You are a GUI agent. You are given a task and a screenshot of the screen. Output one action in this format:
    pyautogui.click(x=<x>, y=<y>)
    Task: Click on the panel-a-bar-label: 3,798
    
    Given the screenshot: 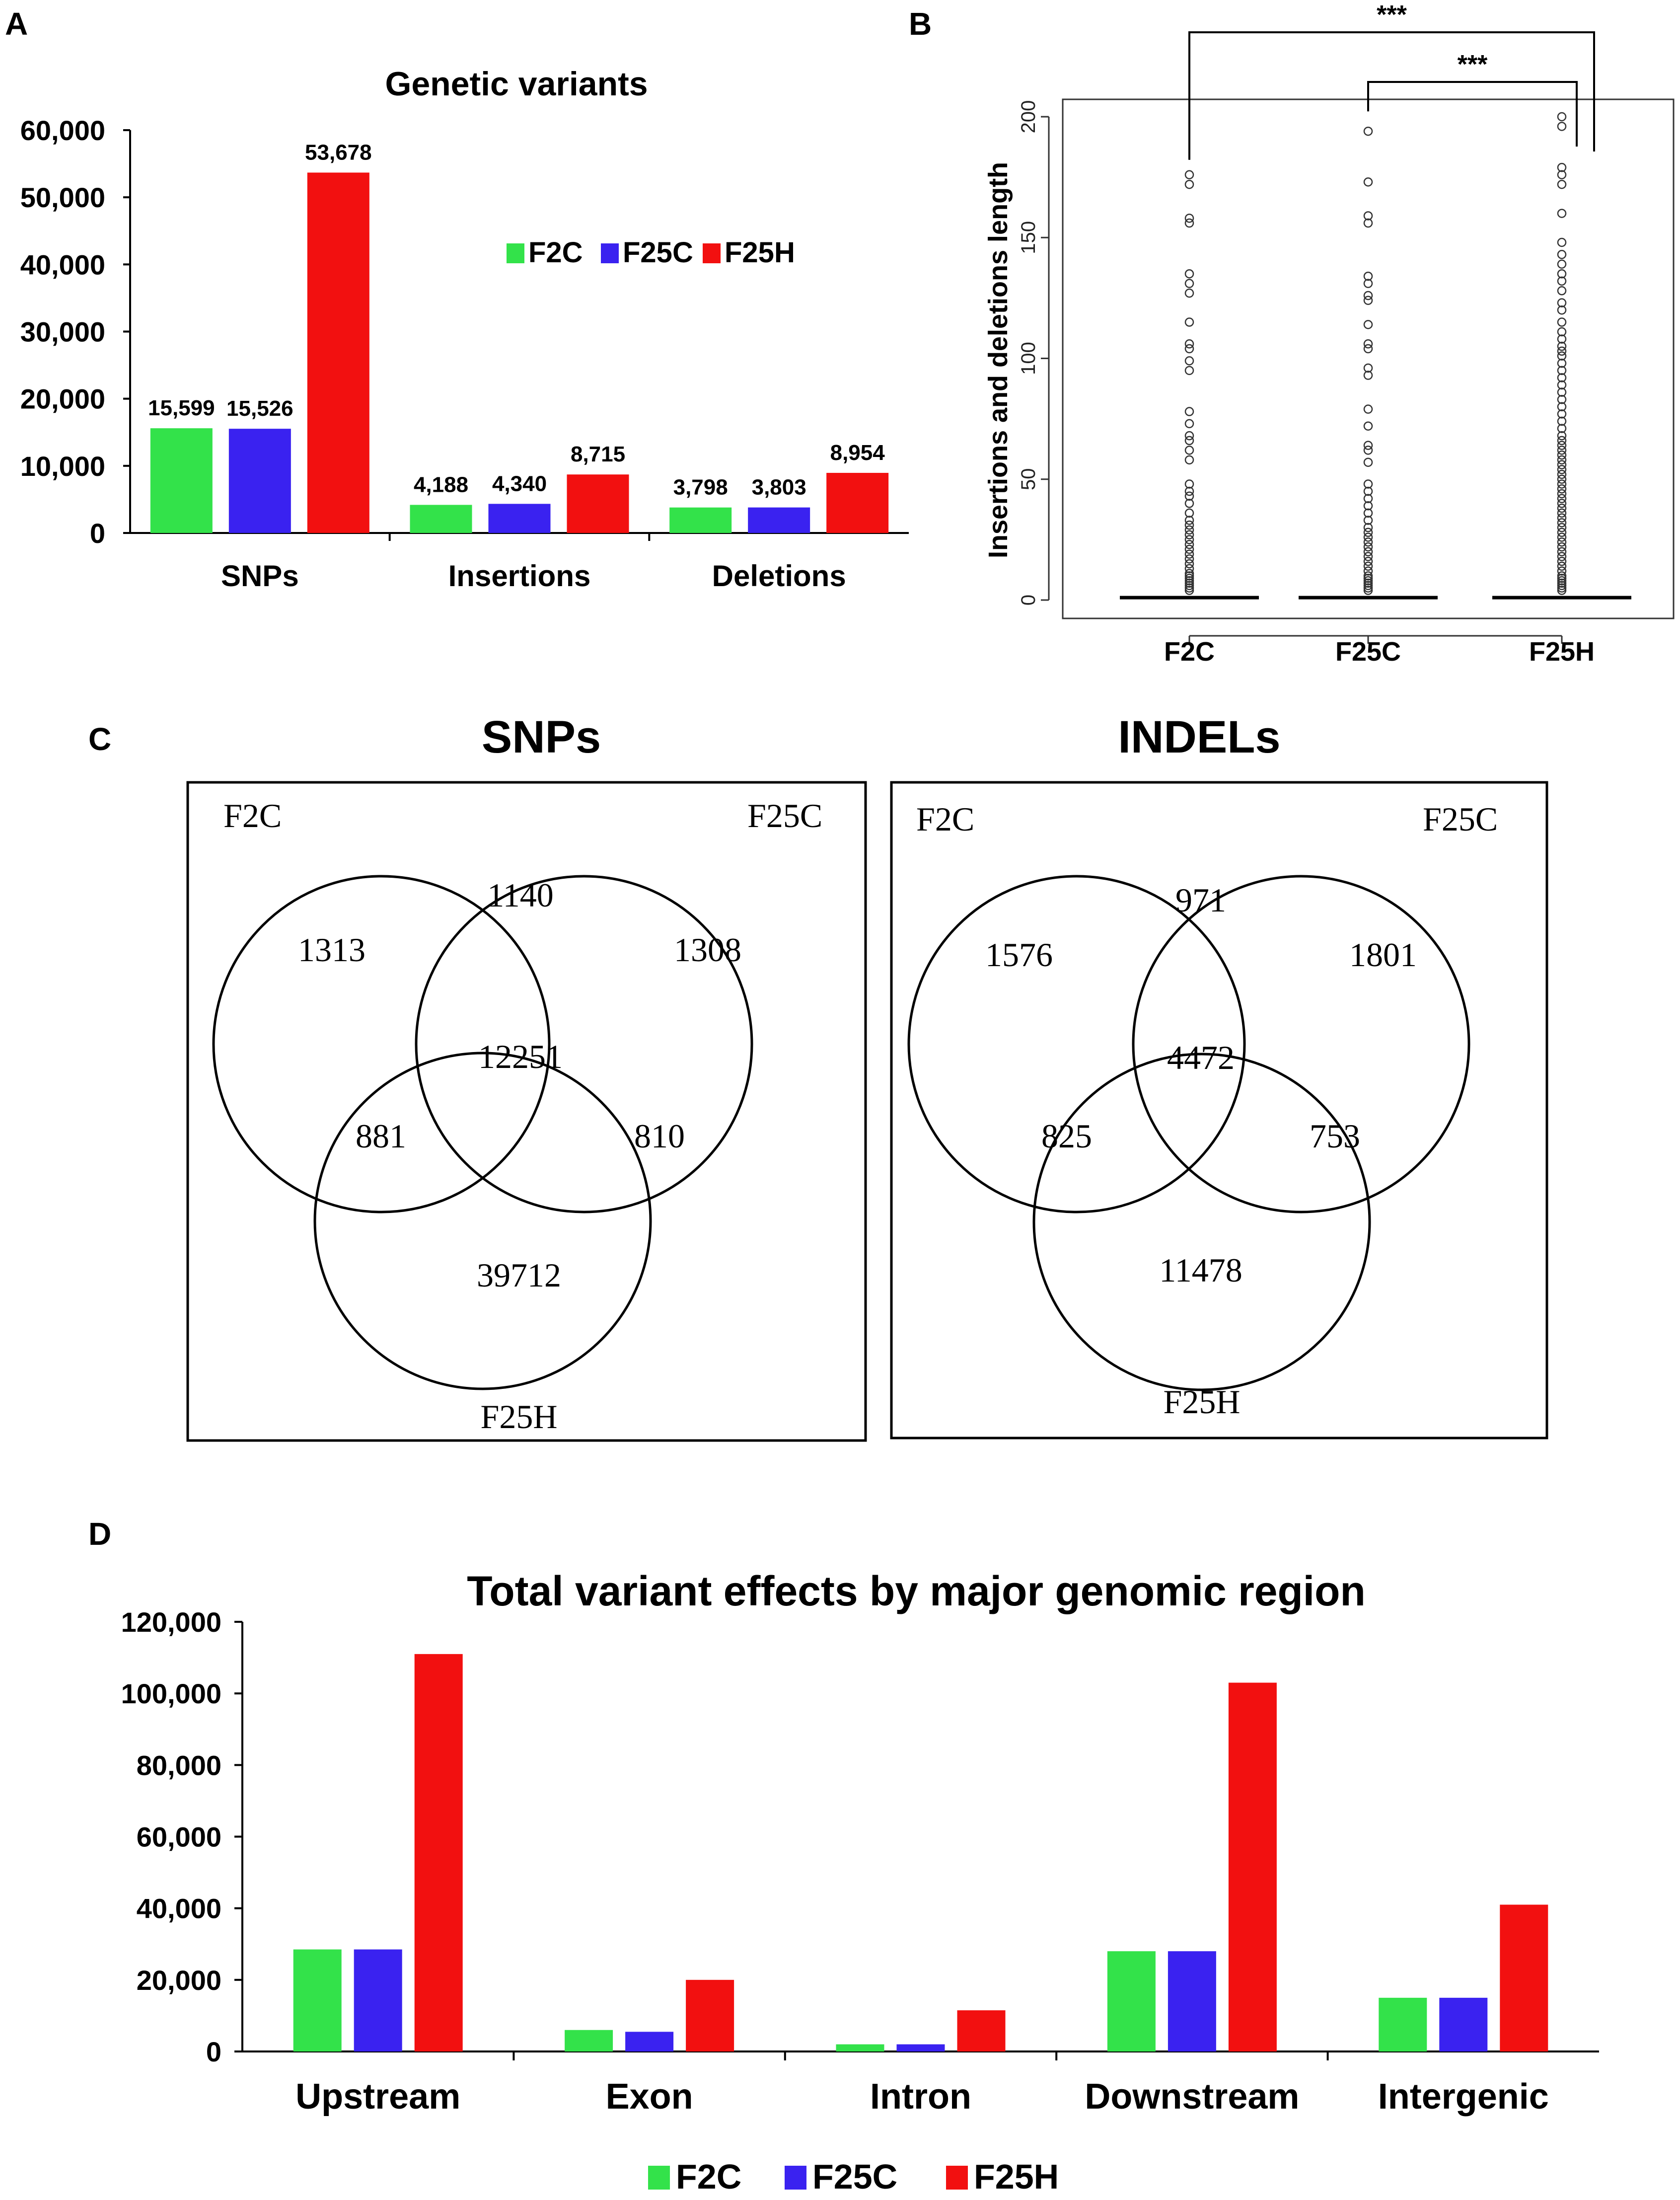 What is the action you would take?
    pyautogui.click(x=700, y=488)
    